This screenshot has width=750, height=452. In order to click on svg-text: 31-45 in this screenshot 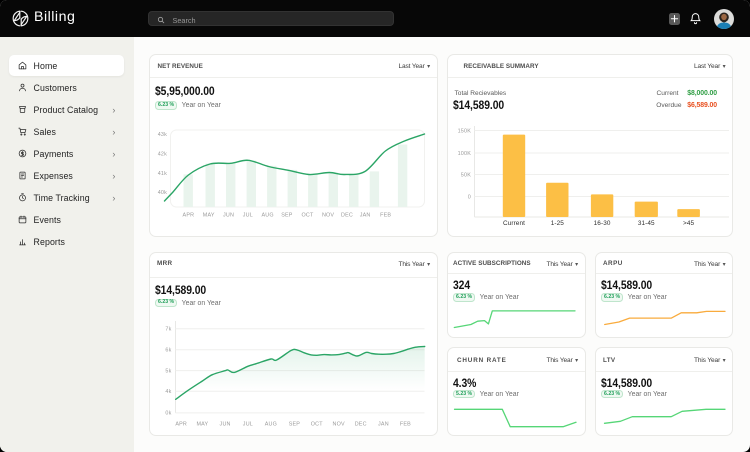, I will do `click(645, 223)`.